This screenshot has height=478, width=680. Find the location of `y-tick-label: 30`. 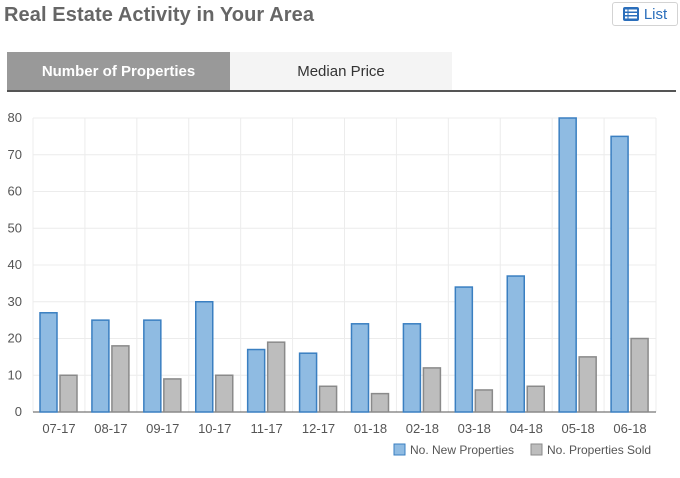

y-tick-label: 30 is located at coordinates (15, 301).